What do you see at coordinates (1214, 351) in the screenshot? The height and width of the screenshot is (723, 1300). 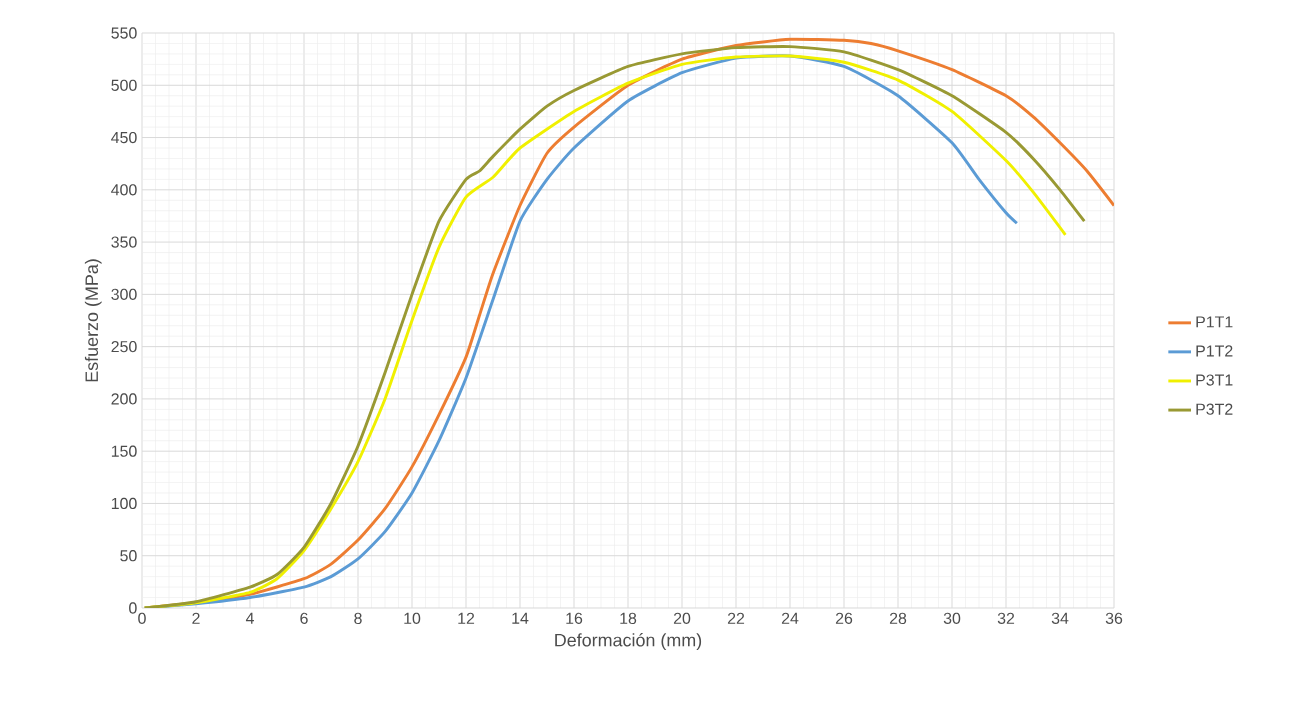 I see `legend-label: P1T2` at bounding box center [1214, 351].